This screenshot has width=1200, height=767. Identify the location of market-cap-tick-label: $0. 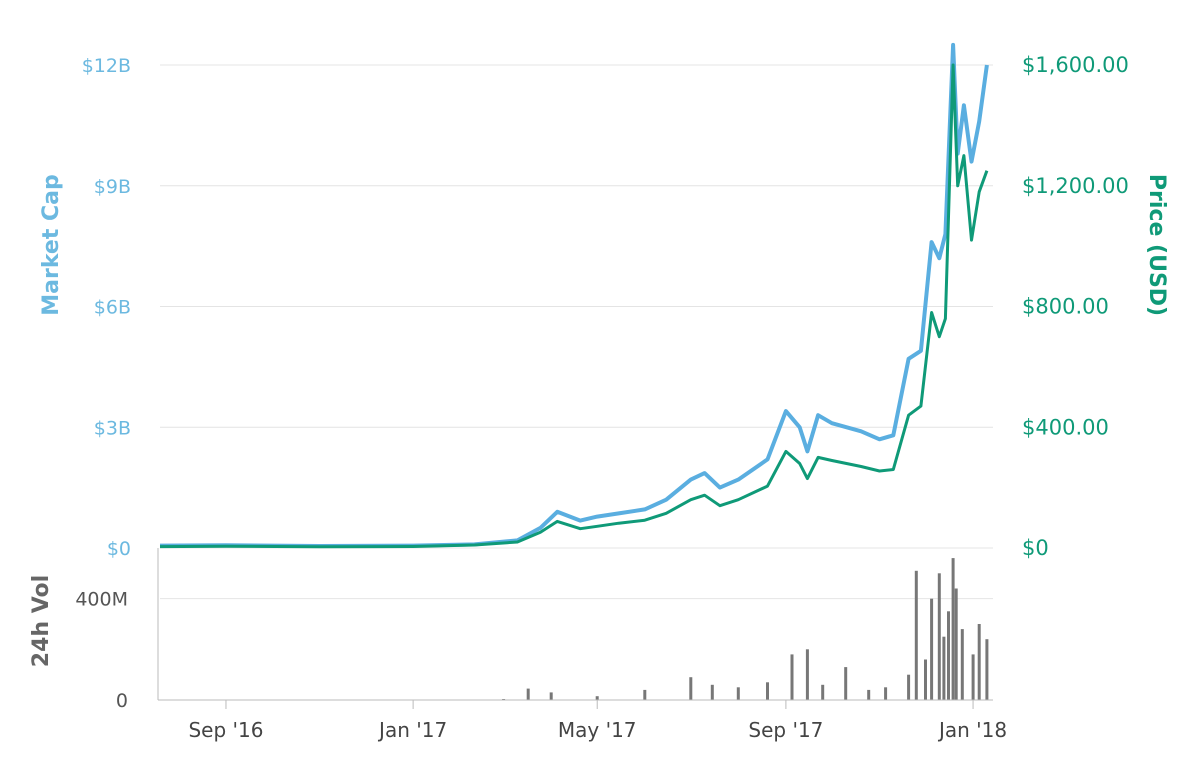
(119, 549).